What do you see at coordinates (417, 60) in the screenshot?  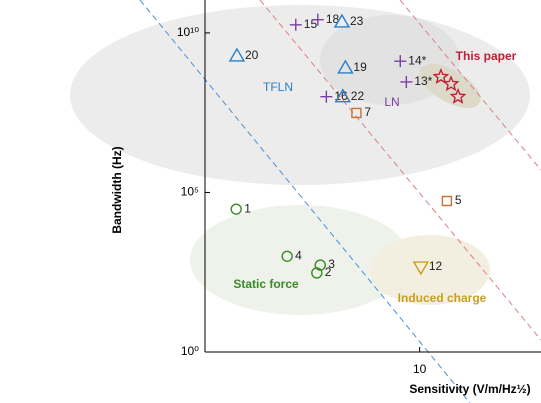 I see `point-label: 14*` at bounding box center [417, 60].